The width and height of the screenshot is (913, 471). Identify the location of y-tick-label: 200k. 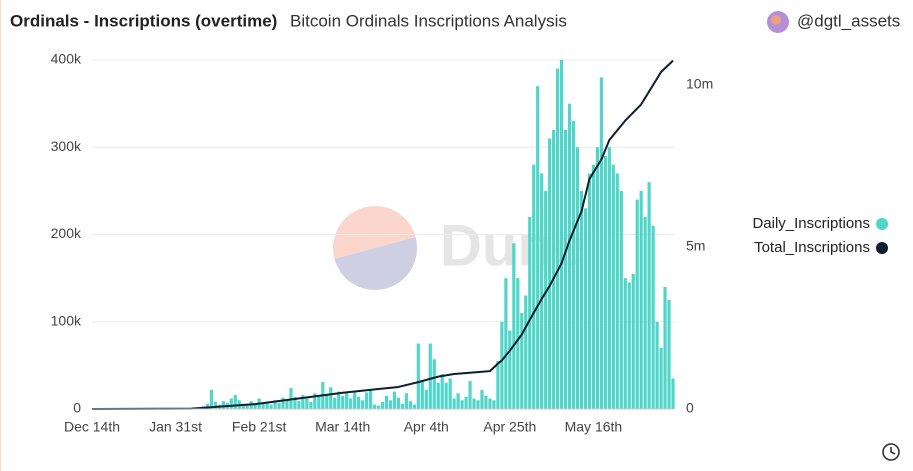
(66, 233).